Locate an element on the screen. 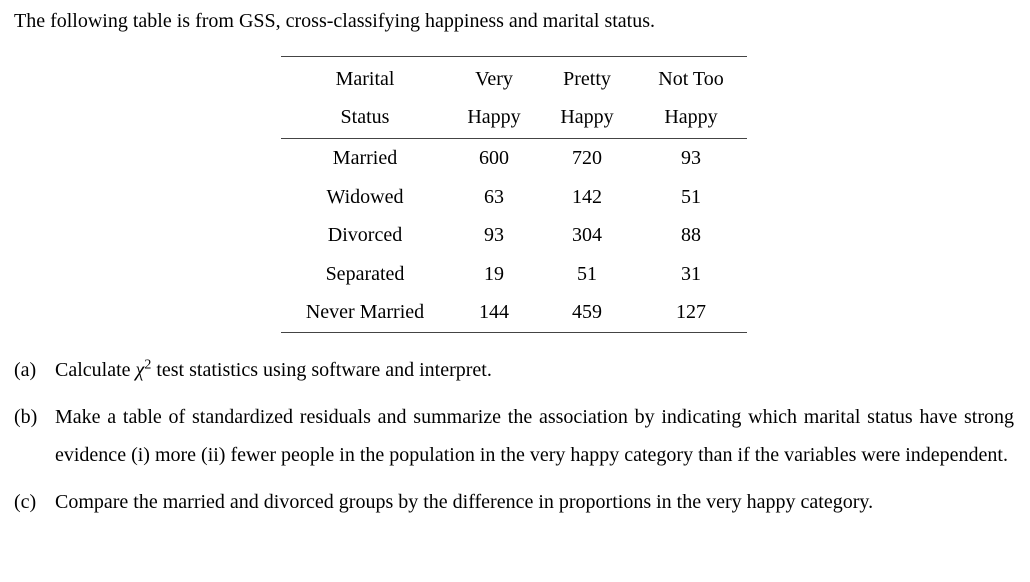 The image size is (1030, 582). cell-pretty: 459 is located at coordinates (587, 312).